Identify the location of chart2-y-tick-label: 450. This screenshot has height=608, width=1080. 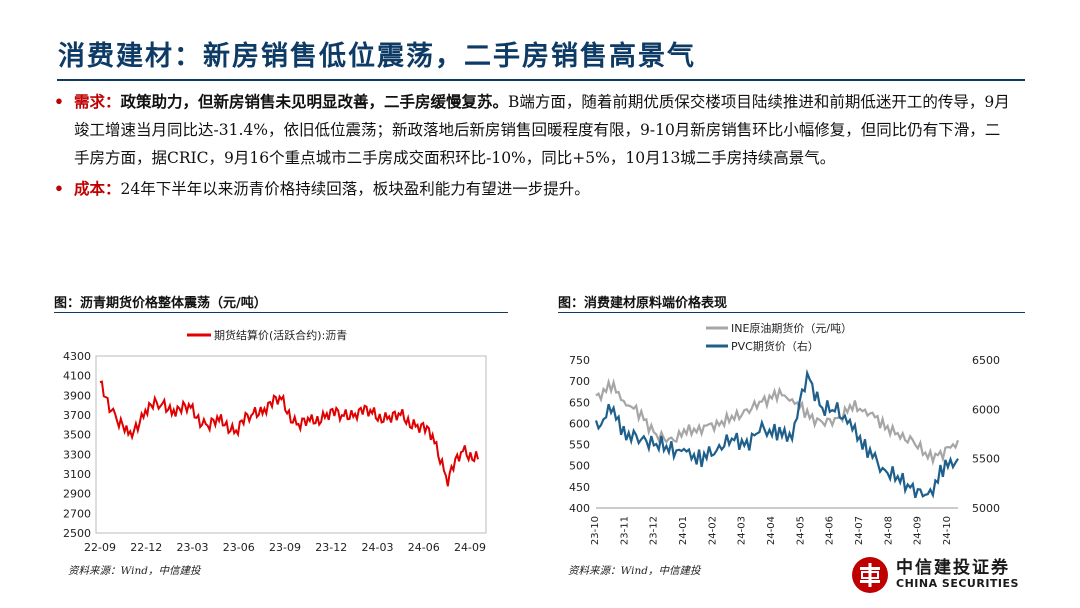
(579, 487).